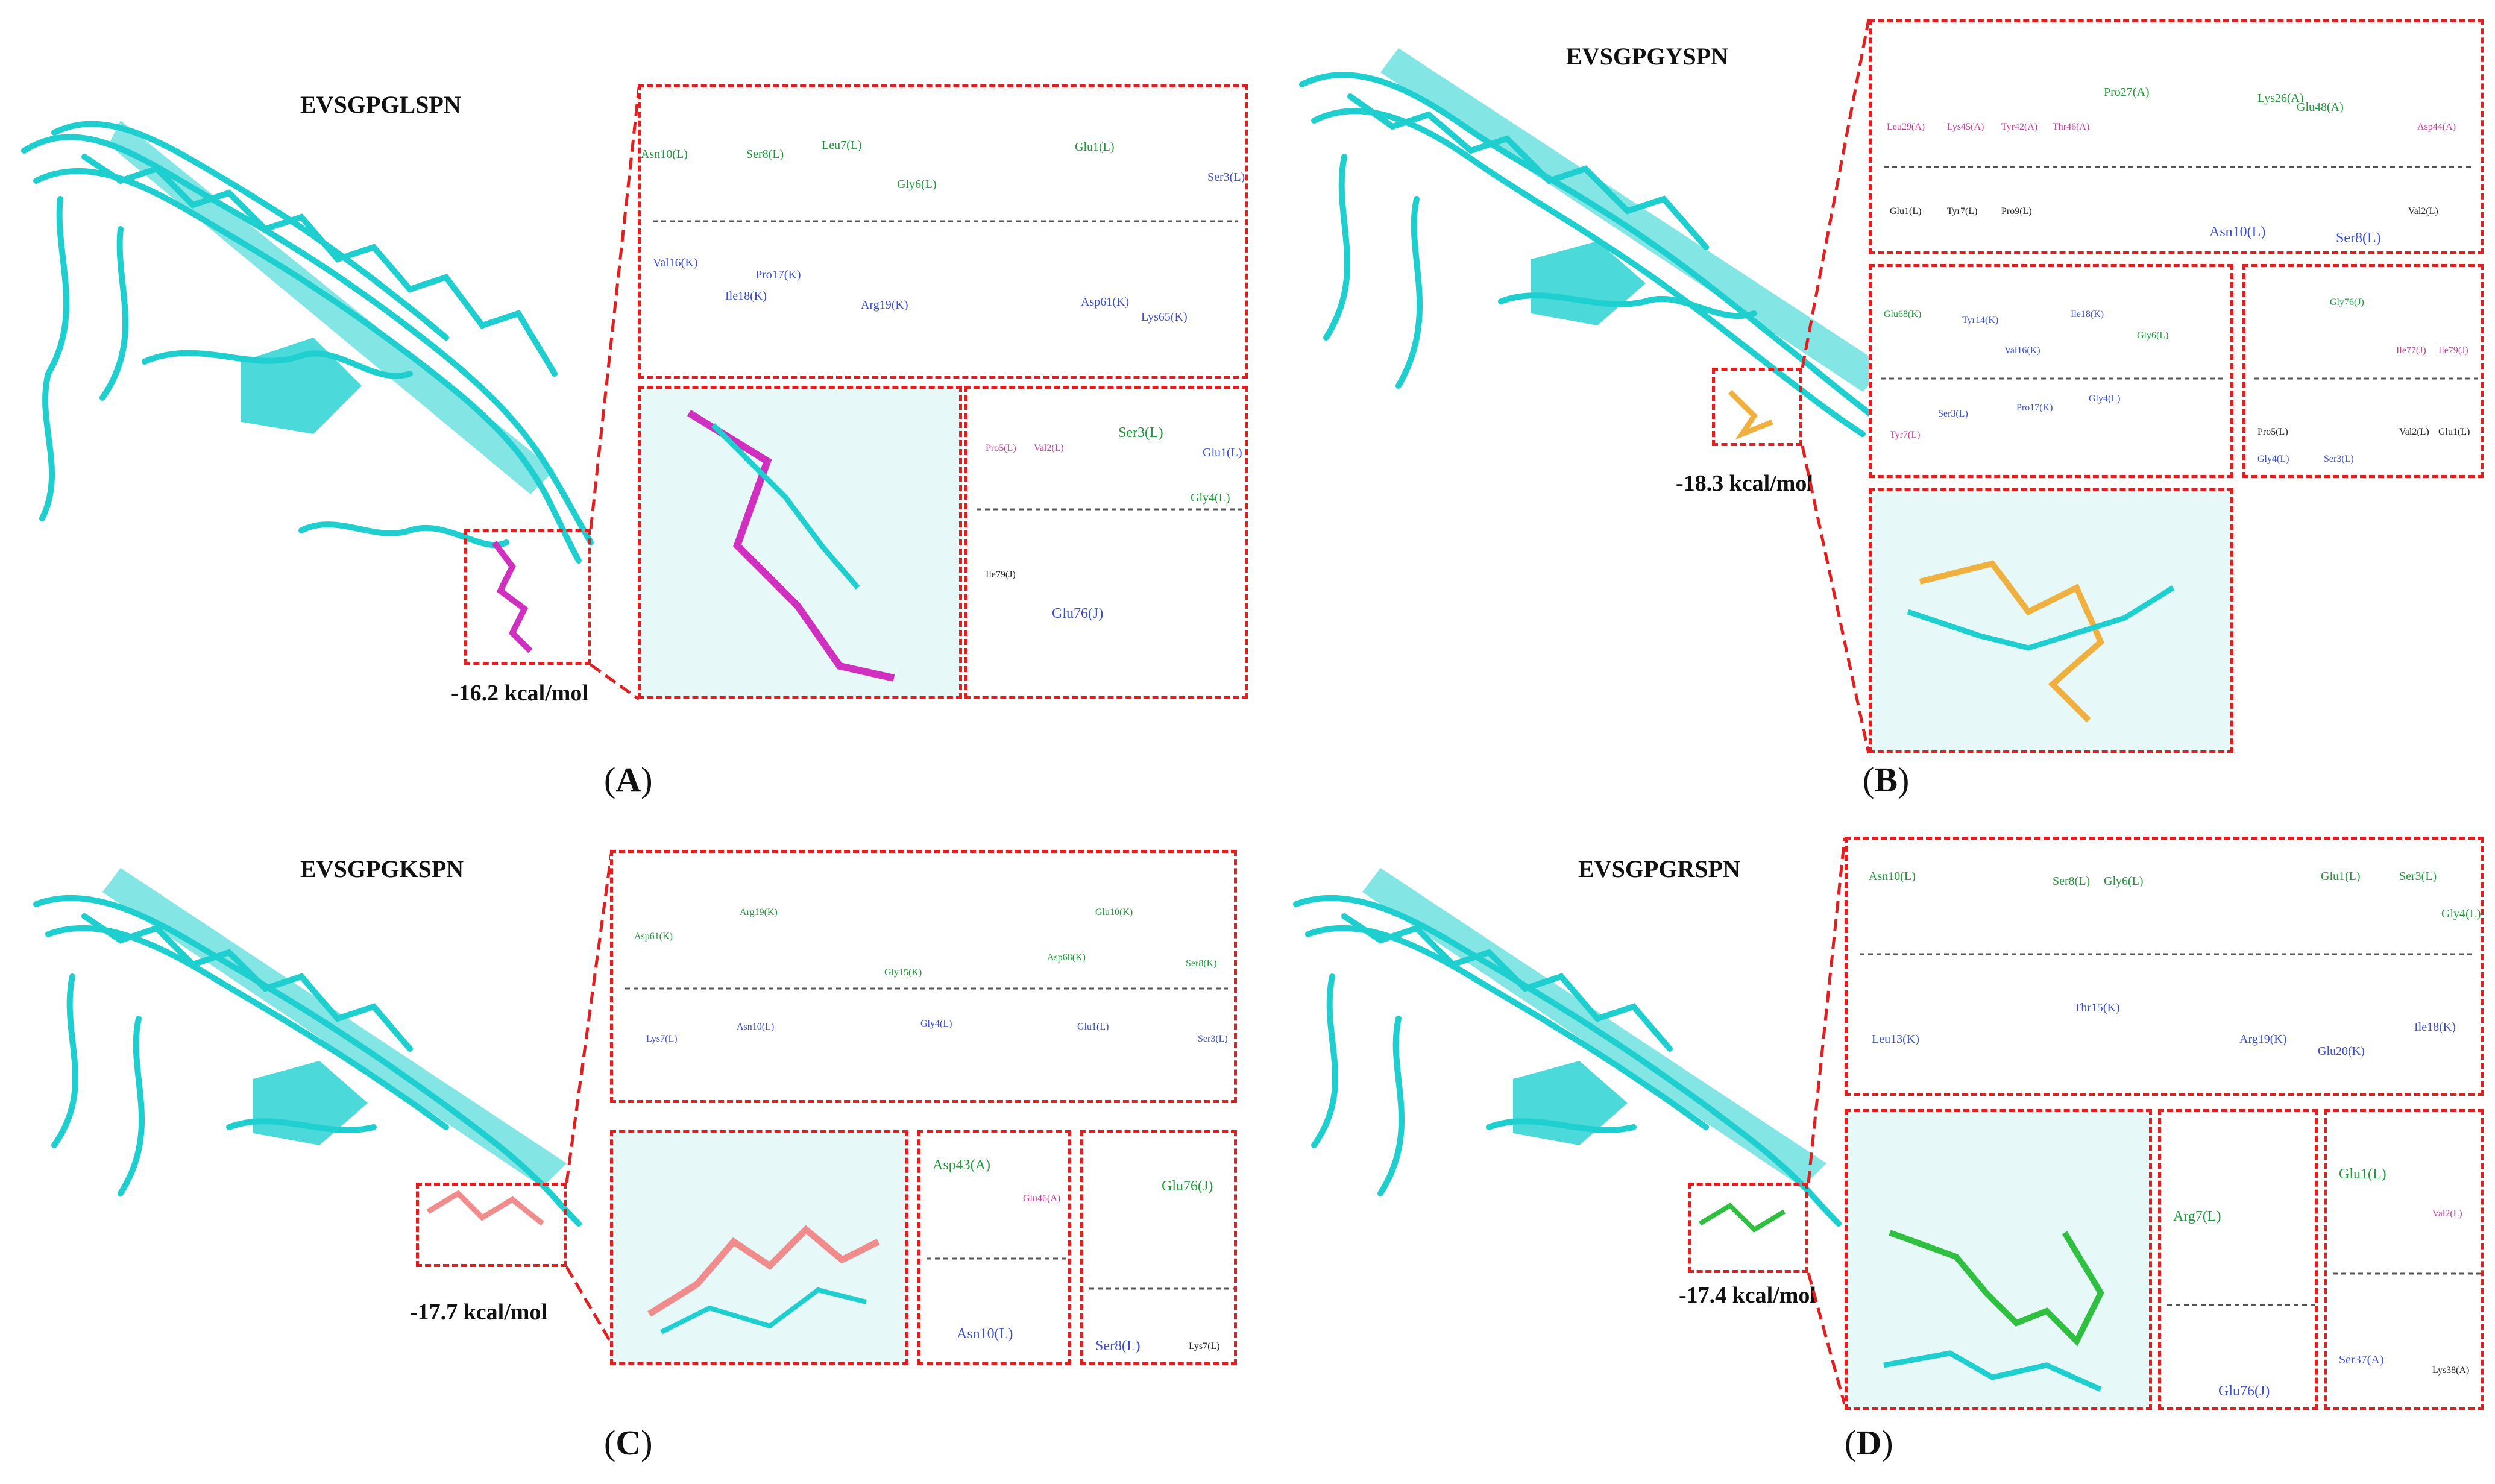 The height and width of the screenshot is (1484, 2495). Describe the element at coordinates (1998, 1259) in the screenshot. I see `structure-3d-box-d` at that location.